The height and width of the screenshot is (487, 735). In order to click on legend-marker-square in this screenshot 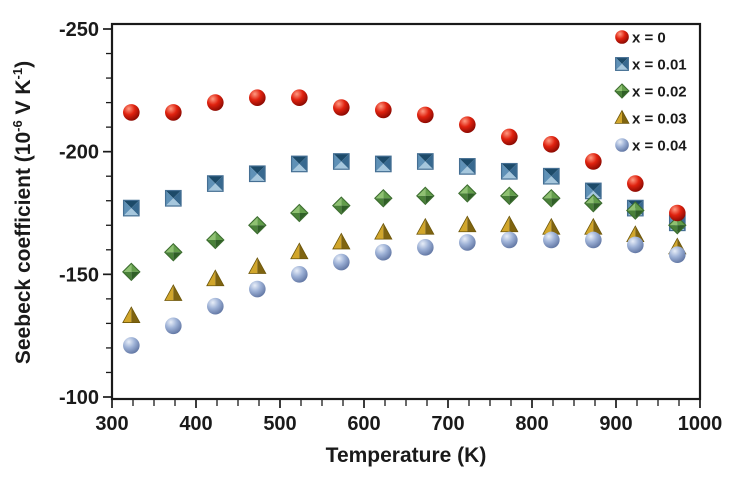, I will do `click(622, 64)`.